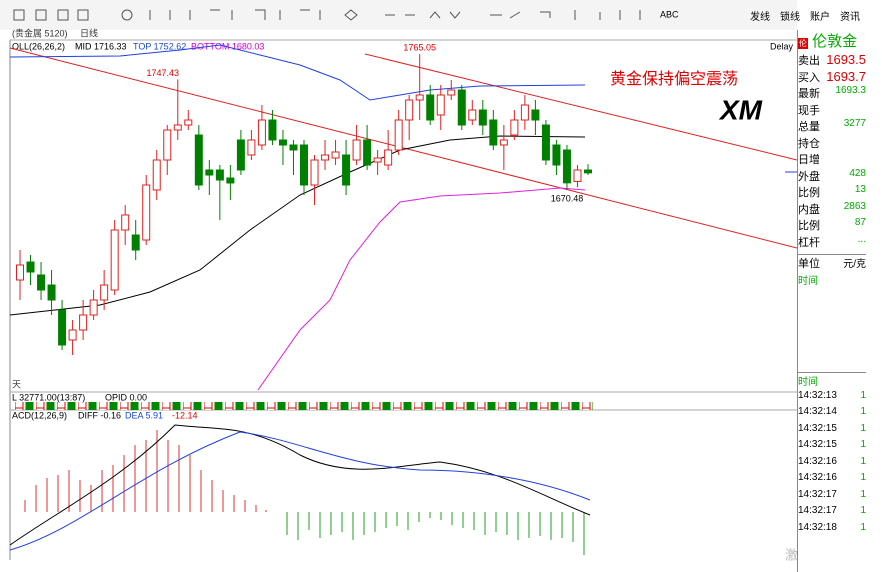  I want to click on toolbar-button: 账户, so click(820, 17).